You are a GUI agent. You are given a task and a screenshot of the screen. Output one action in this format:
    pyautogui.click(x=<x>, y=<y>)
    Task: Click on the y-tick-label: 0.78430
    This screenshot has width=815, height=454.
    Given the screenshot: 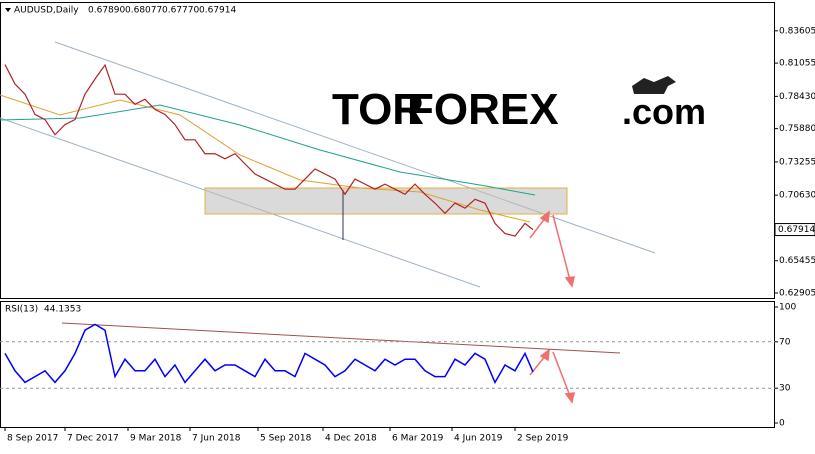 What is the action you would take?
    pyautogui.click(x=797, y=97)
    